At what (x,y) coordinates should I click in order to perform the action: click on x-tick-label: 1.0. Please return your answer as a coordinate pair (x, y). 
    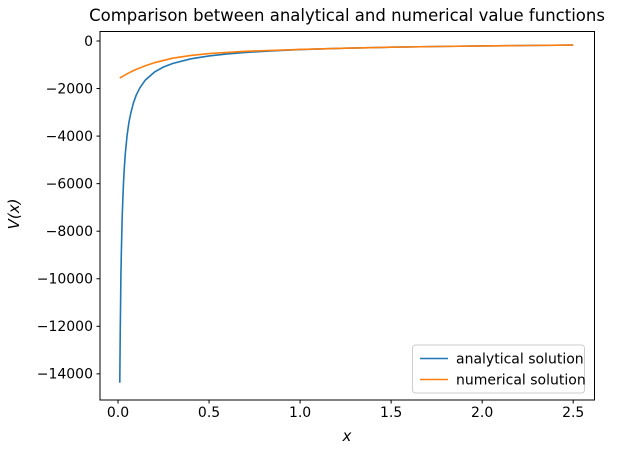
    Looking at the image, I should click on (300, 413).